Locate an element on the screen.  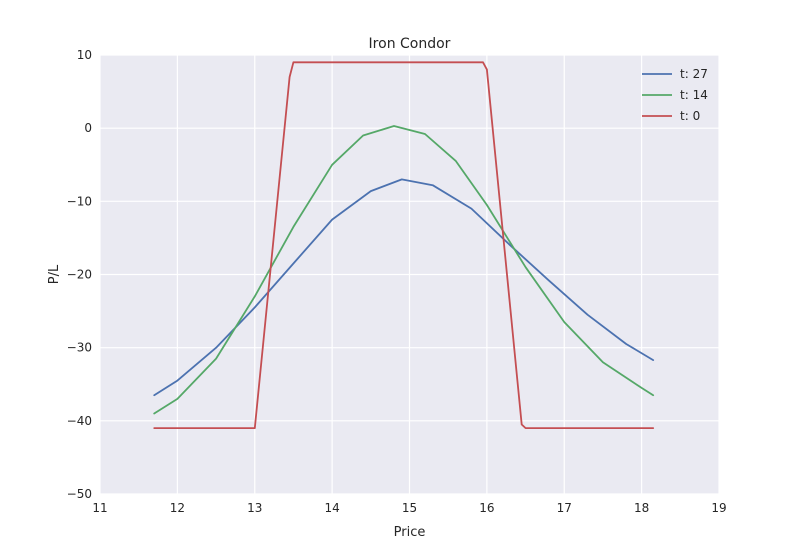
y-tick-label: 0 is located at coordinates (88, 128).